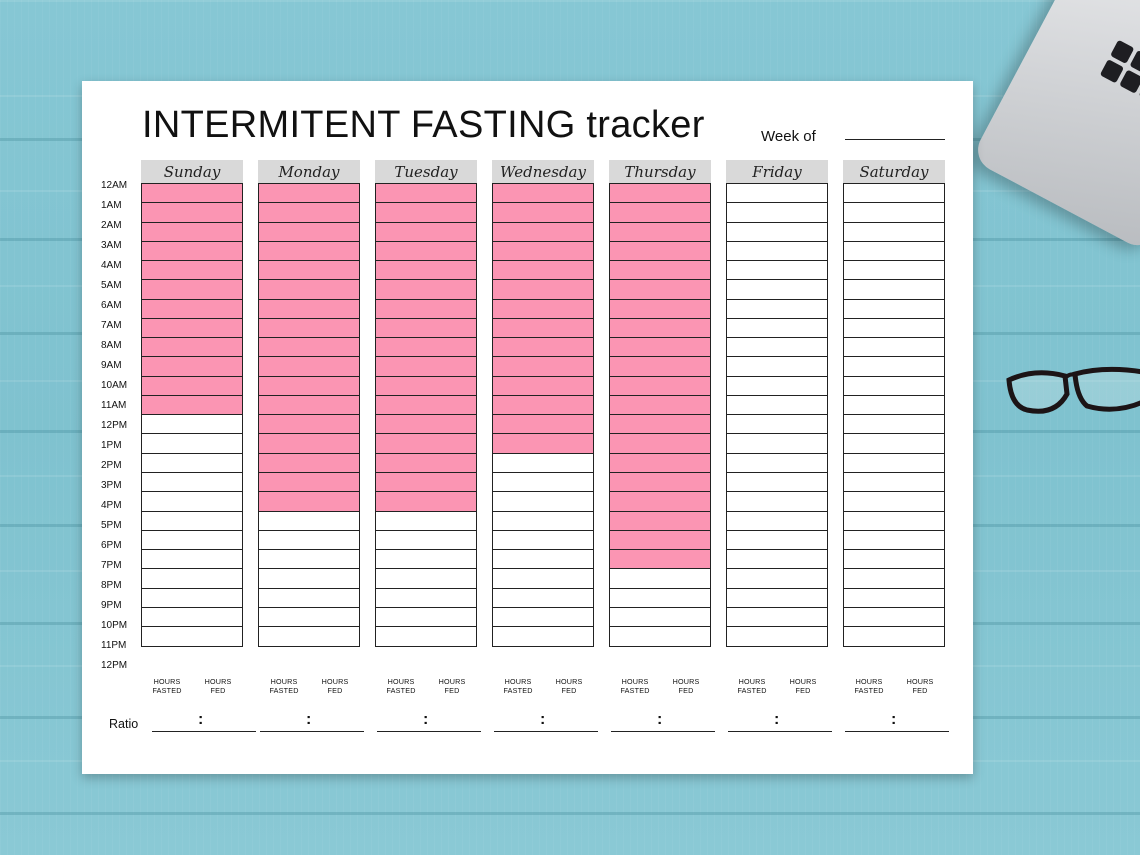 Image resolution: width=1140 pixels, height=855 pixels. What do you see at coordinates (780, 721) in the screenshot?
I see `ratio-field-friday: :` at bounding box center [780, 721].